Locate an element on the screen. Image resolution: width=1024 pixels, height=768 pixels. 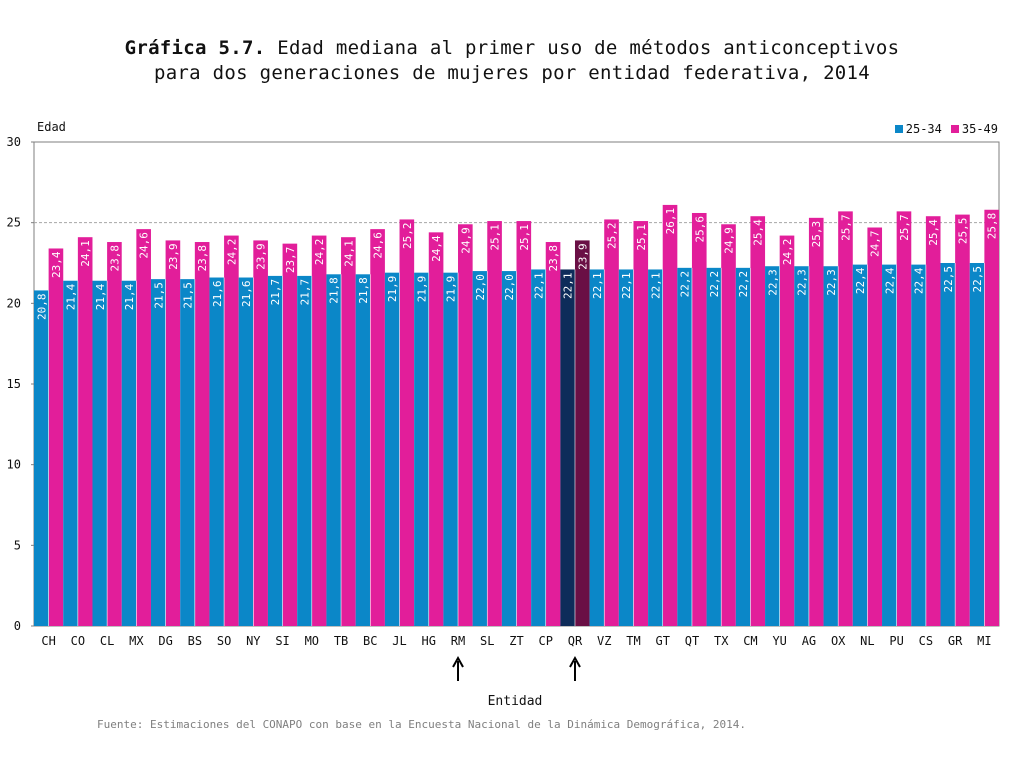
data-label-25-34-RM: 21,9 is located at coordinates (451, 289).